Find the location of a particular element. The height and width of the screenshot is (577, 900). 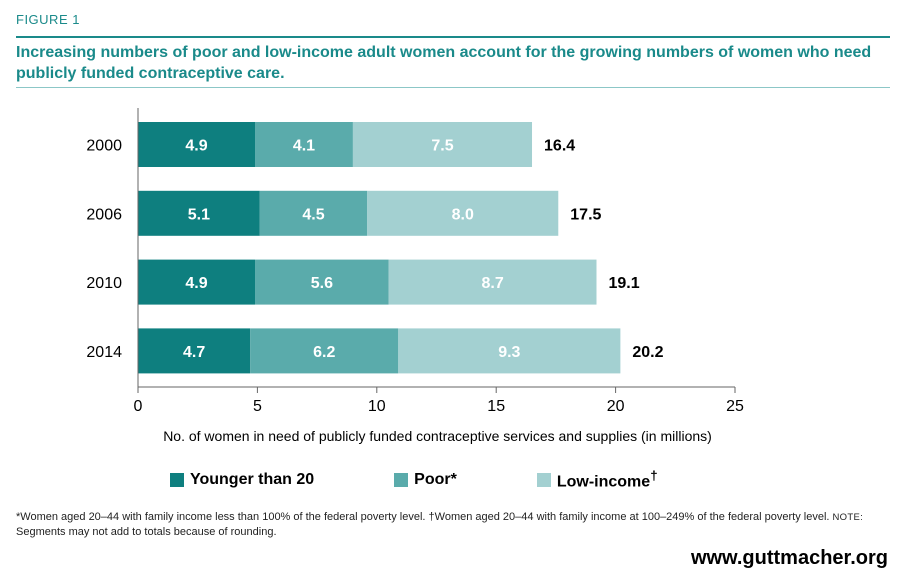

legend-item-younger: Younger than 20 is located at coordinates (242, 480).